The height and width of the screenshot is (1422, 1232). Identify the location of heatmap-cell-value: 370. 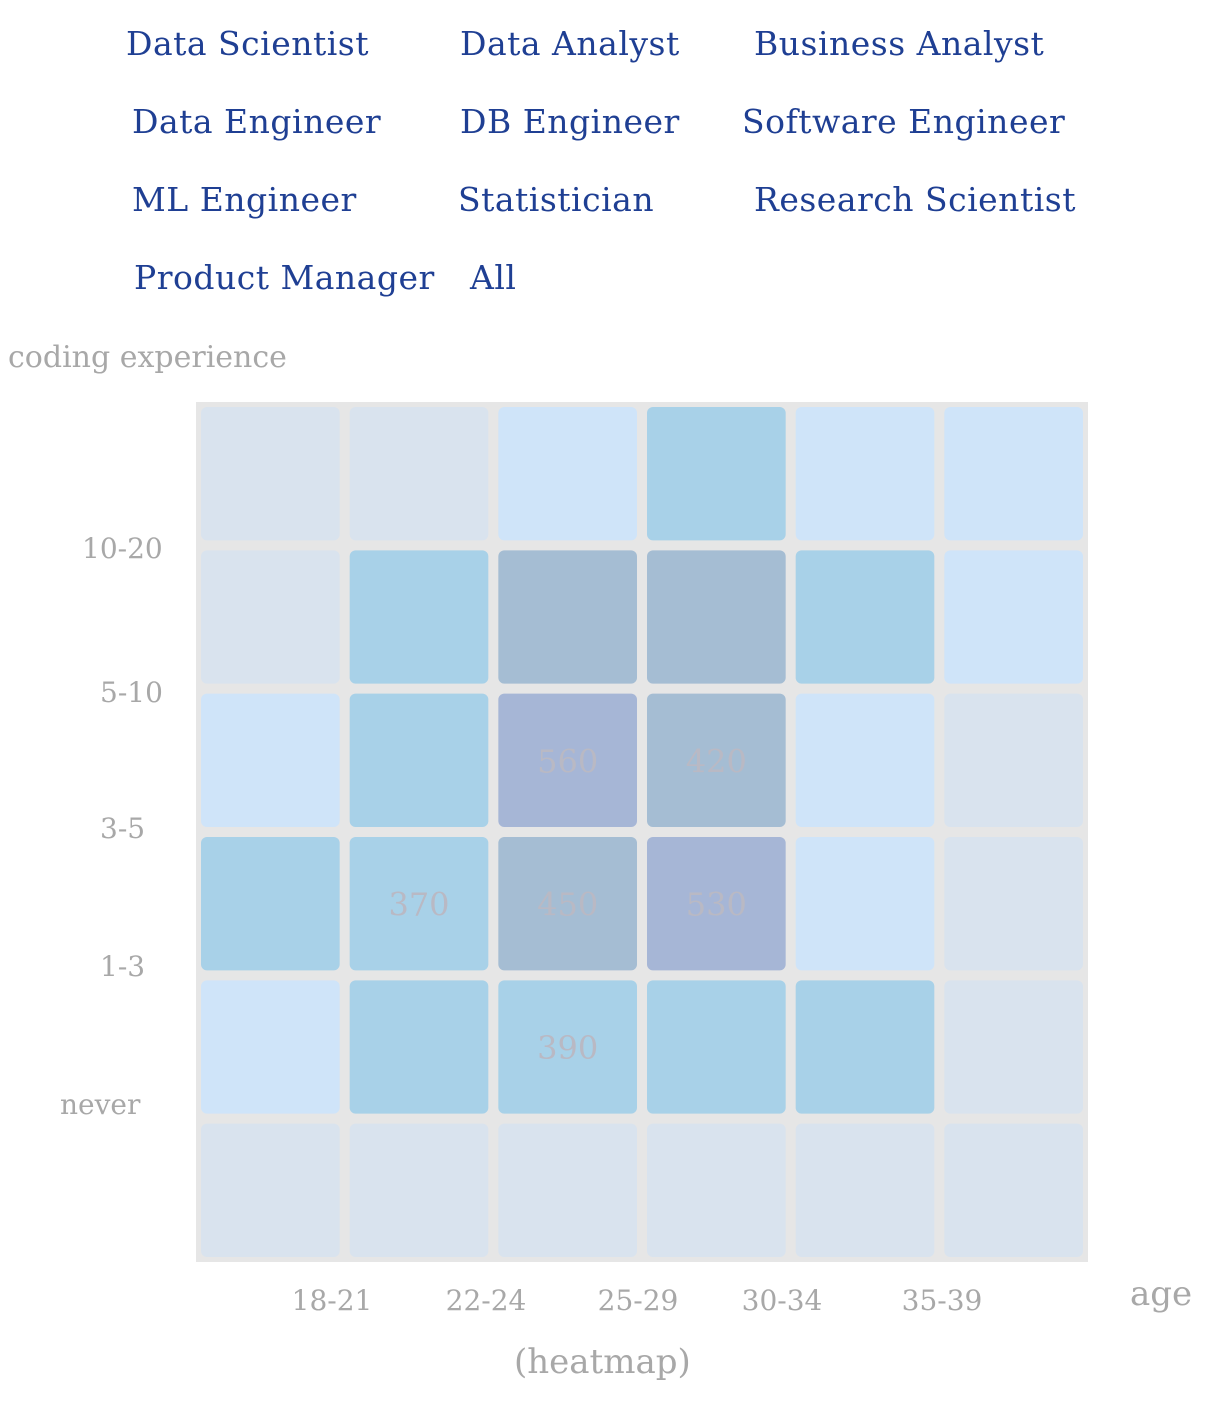
(418, 905).